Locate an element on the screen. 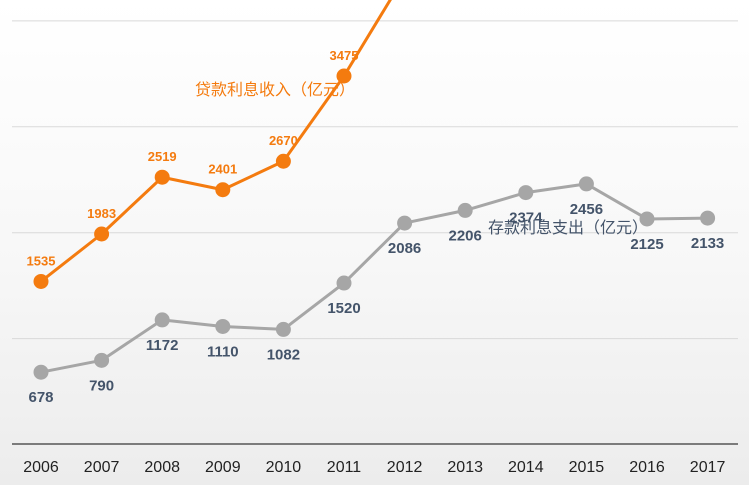 The height and width of the screenshot is (485, 749). data-label-expense: 2086 is located at coordinates (404, 248).